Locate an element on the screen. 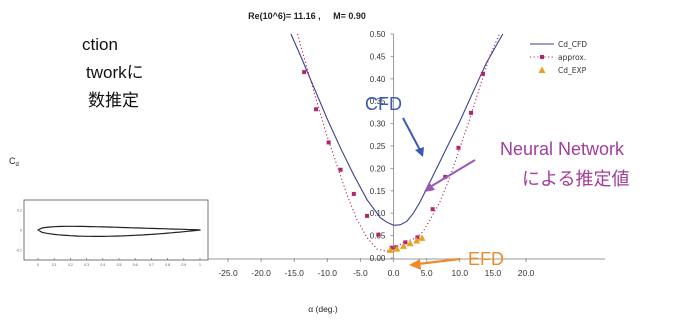 This screenshot has height=324, width=697. x-tick-label: -25.0 is located at coordinates (228, 273).